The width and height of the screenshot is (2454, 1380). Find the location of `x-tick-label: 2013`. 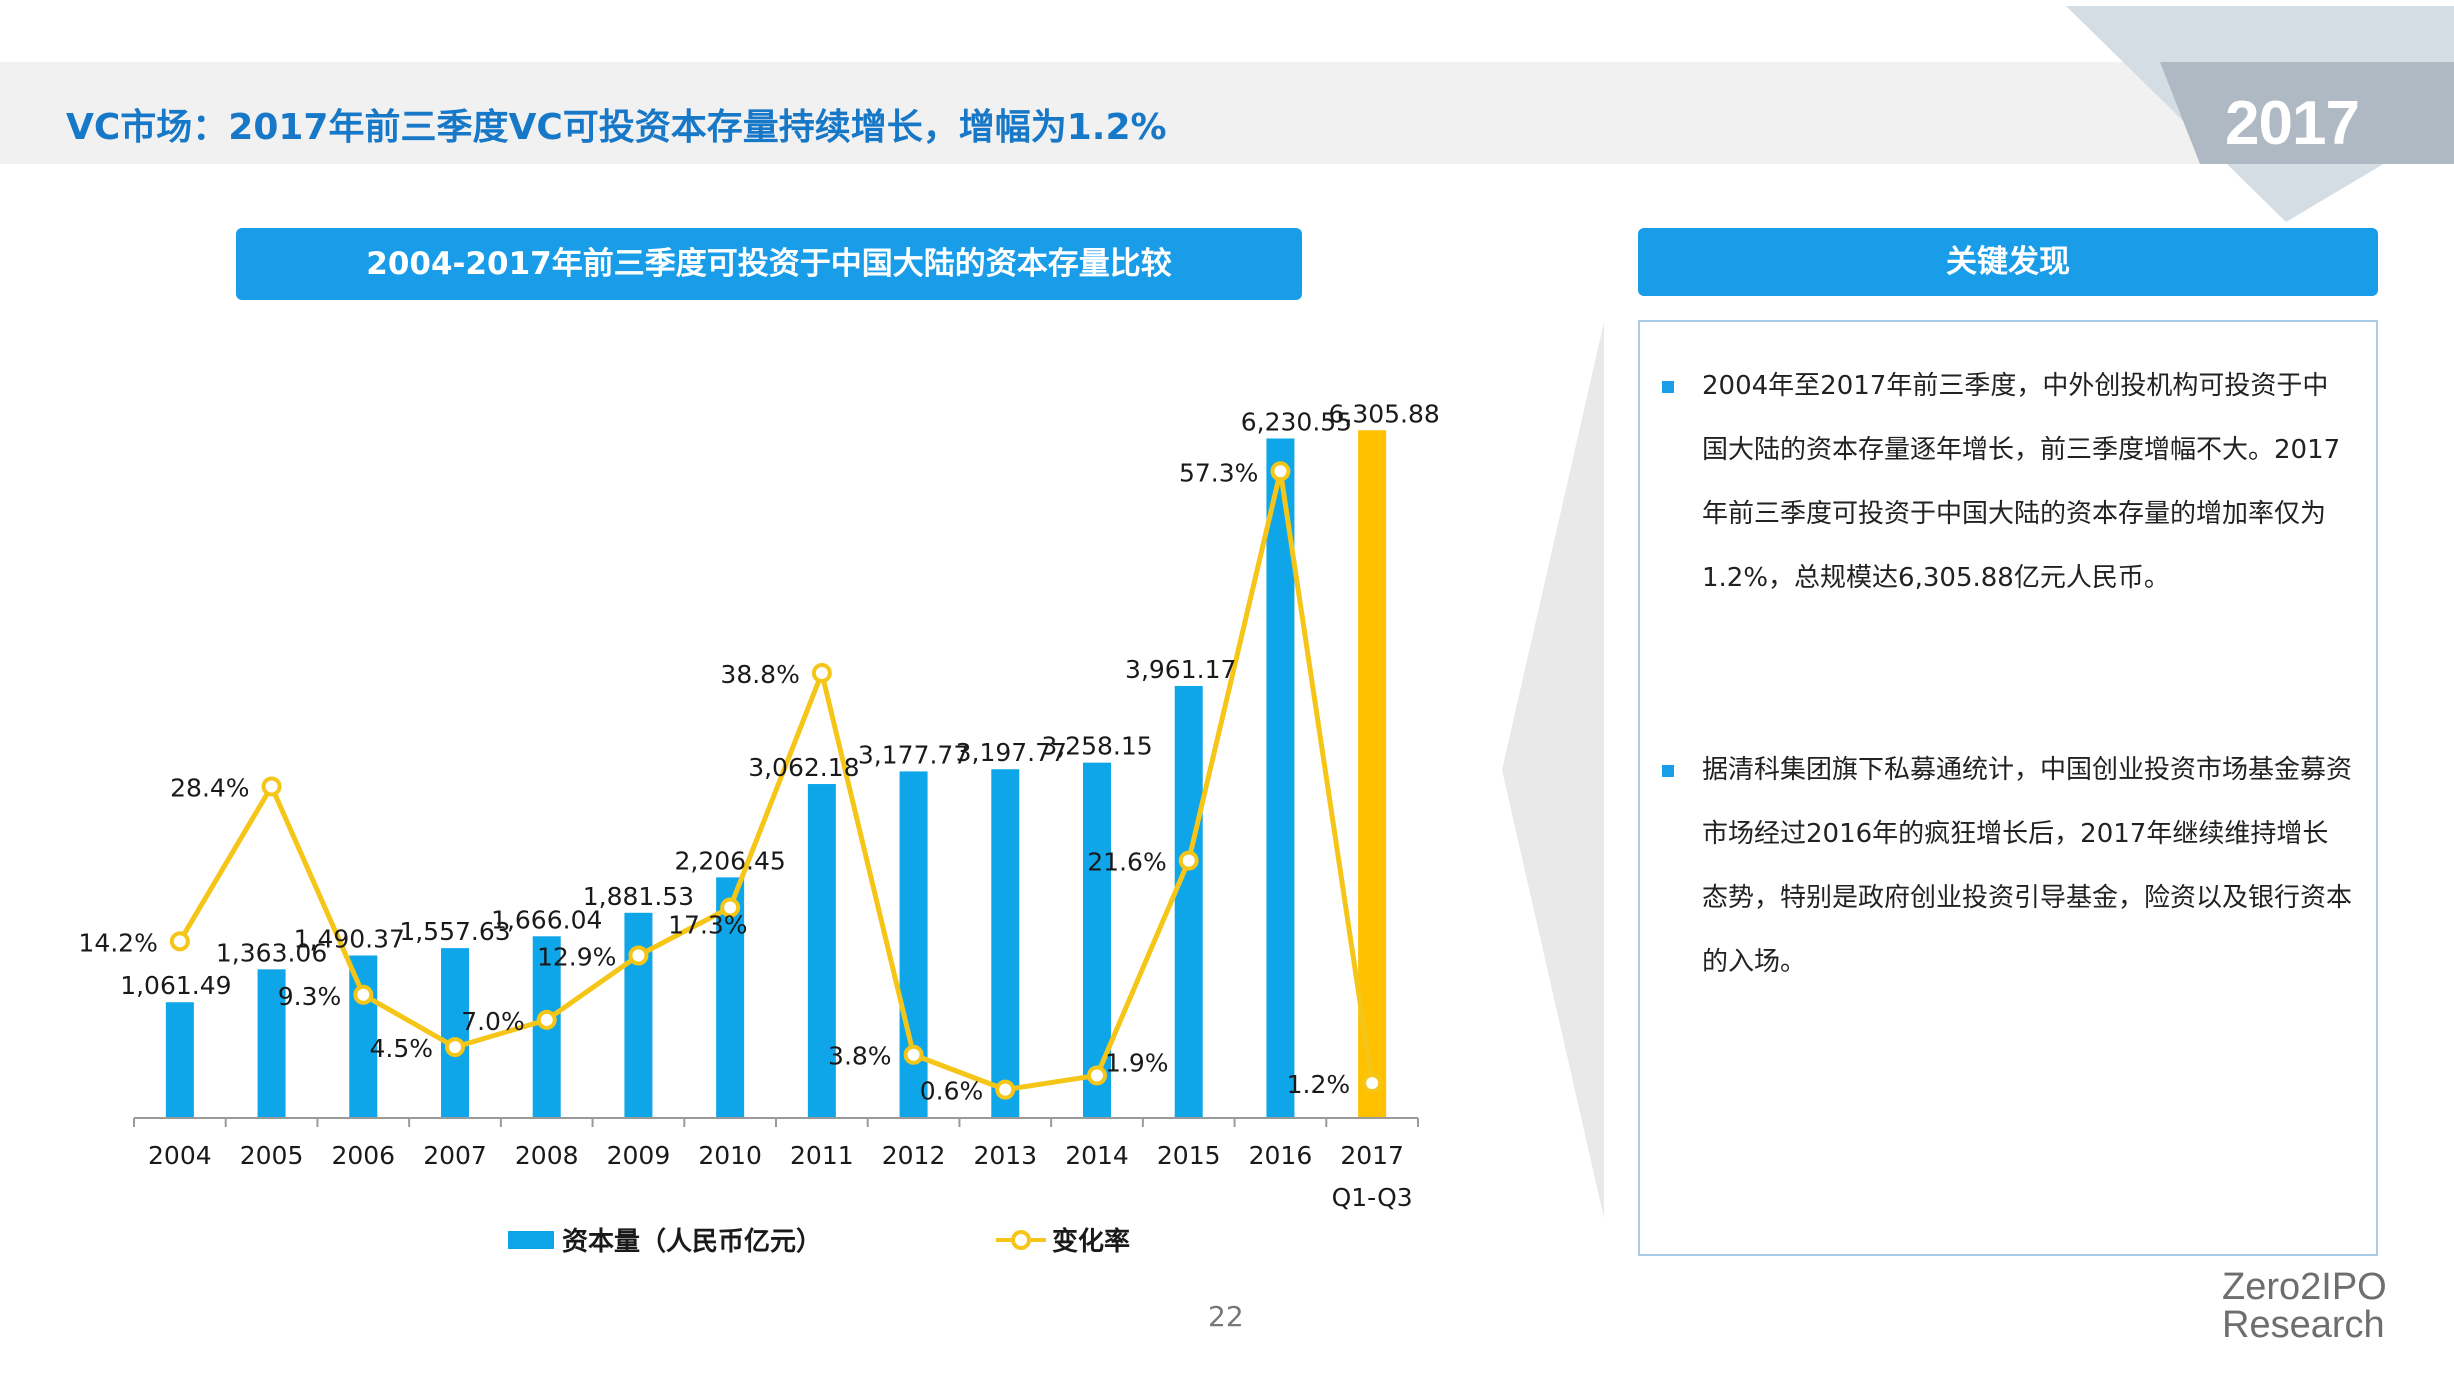

x-tick-label: 2013 is located at coordinates (1005, 1155).